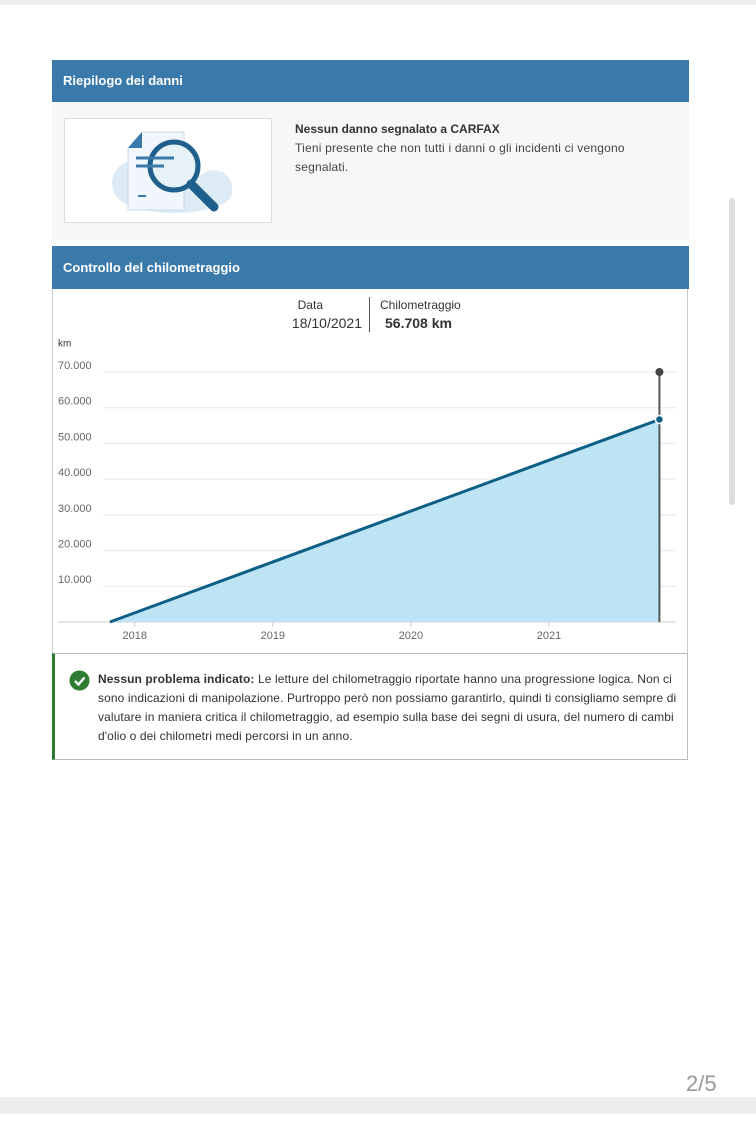 The height and width of the screenshot is (1124, 756). I want to click on y-tick-label: 10.000, so click(75, 580).